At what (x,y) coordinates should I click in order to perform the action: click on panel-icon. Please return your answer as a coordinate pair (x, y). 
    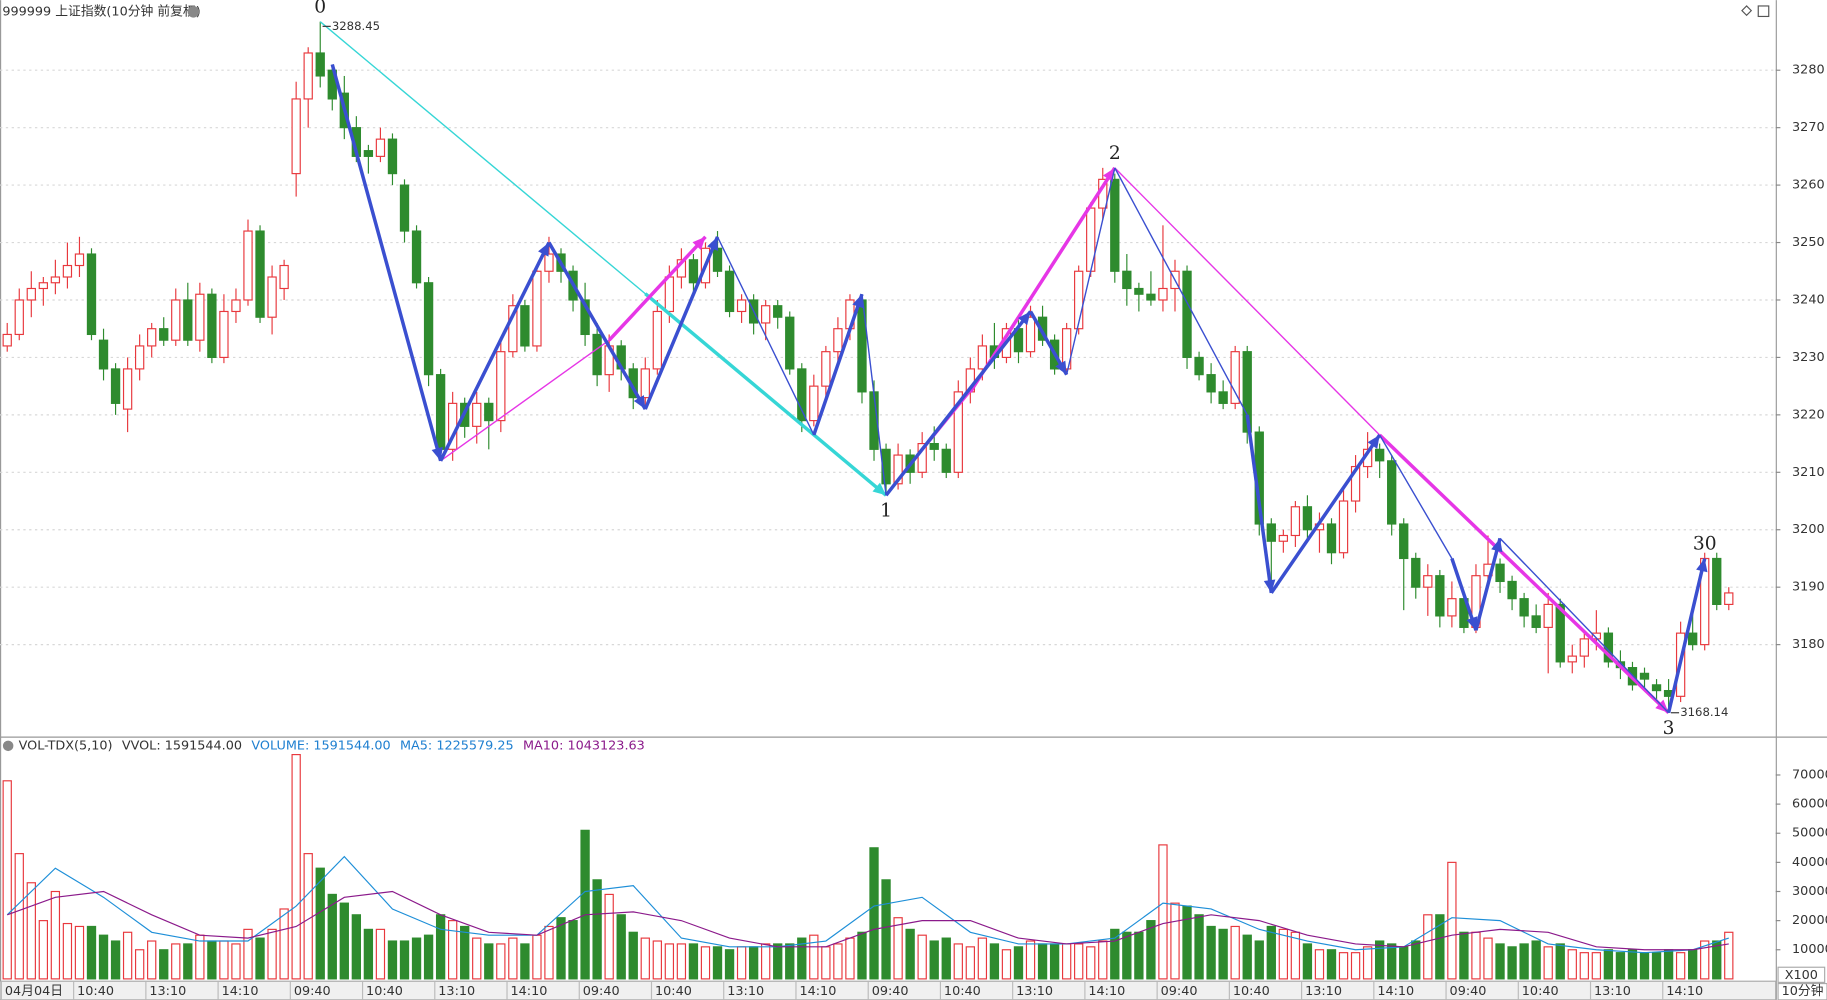
    Looking at the image, I should click on (1763, 11).